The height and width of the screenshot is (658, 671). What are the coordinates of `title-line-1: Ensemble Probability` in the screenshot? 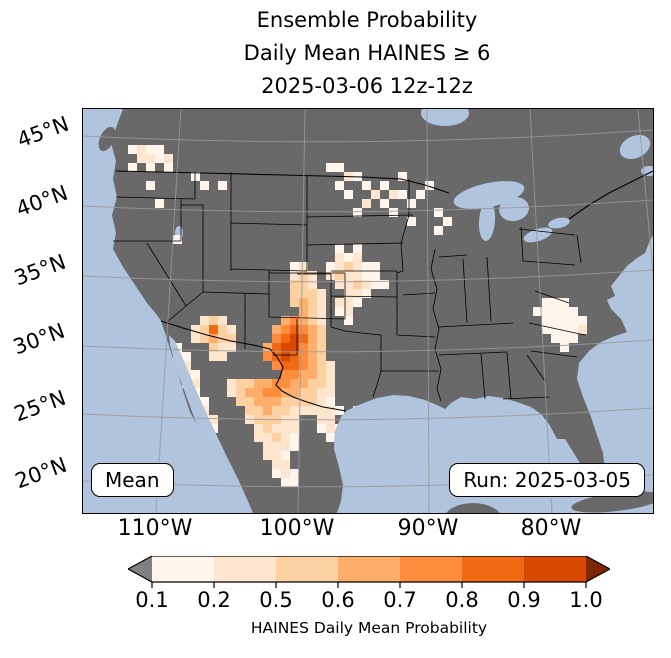 It's located at (367, 20).